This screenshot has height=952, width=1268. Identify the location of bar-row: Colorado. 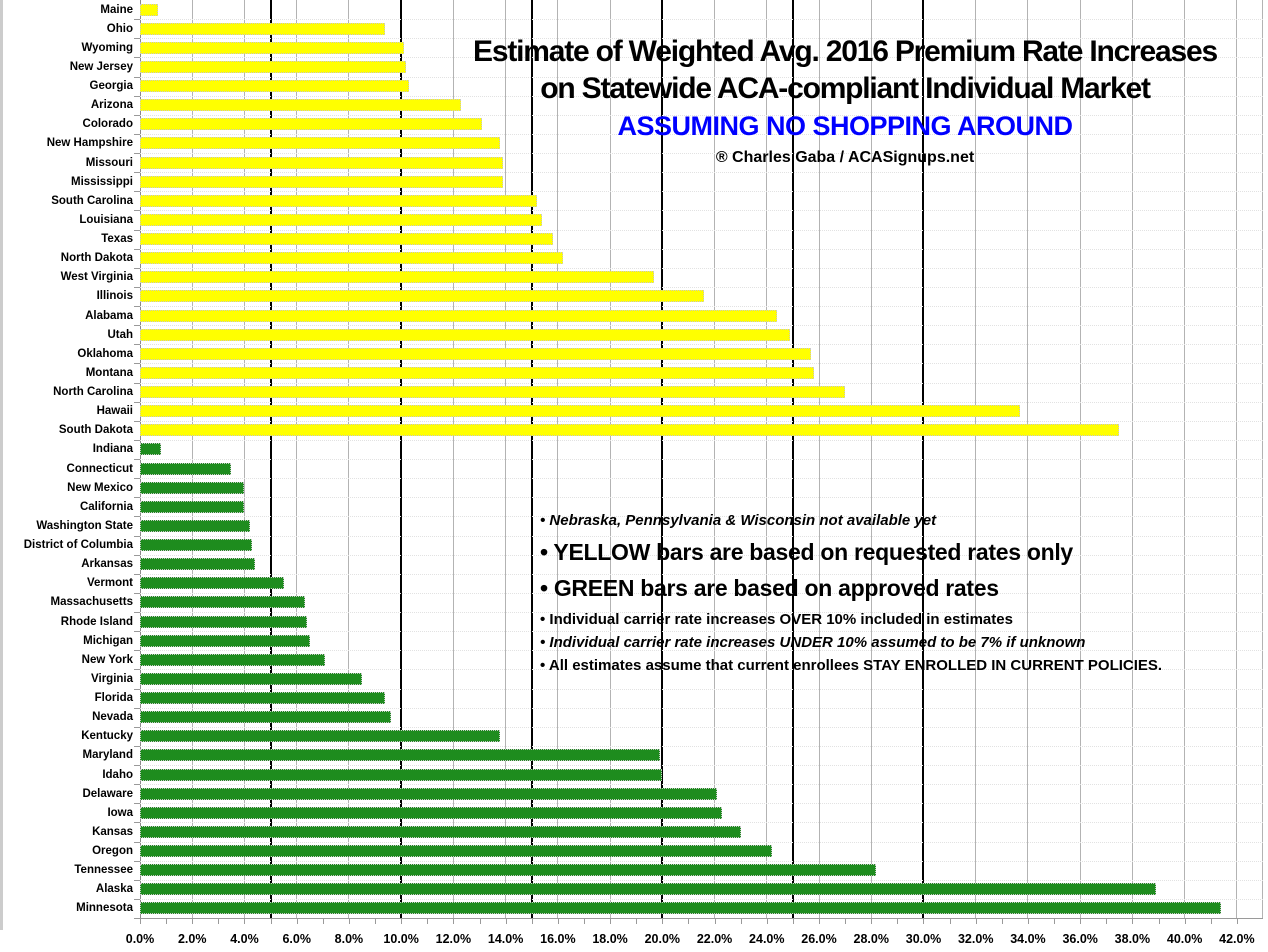
(634, 125).